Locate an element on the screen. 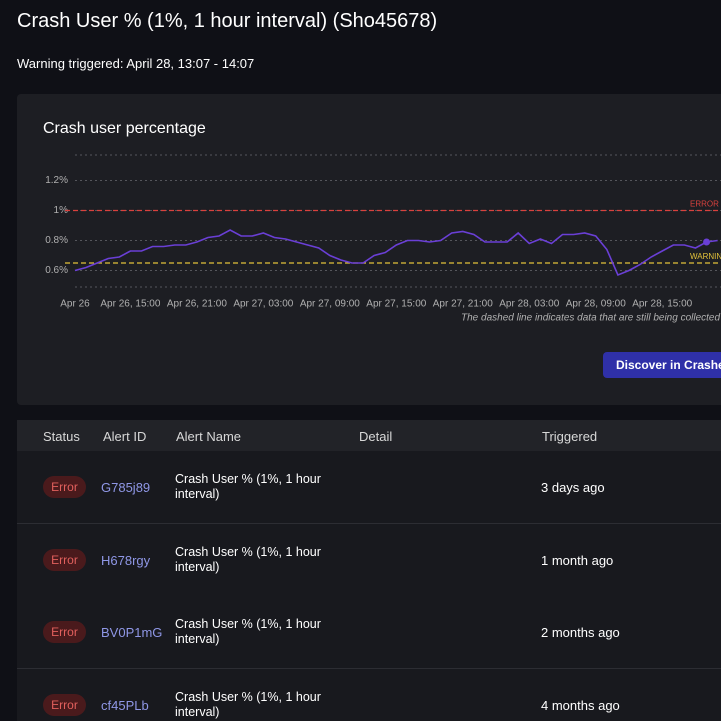 This screenshot has width=721, height=721. x-tick-label: Apr 28, 09:00 is located at coordinates (596, 304).